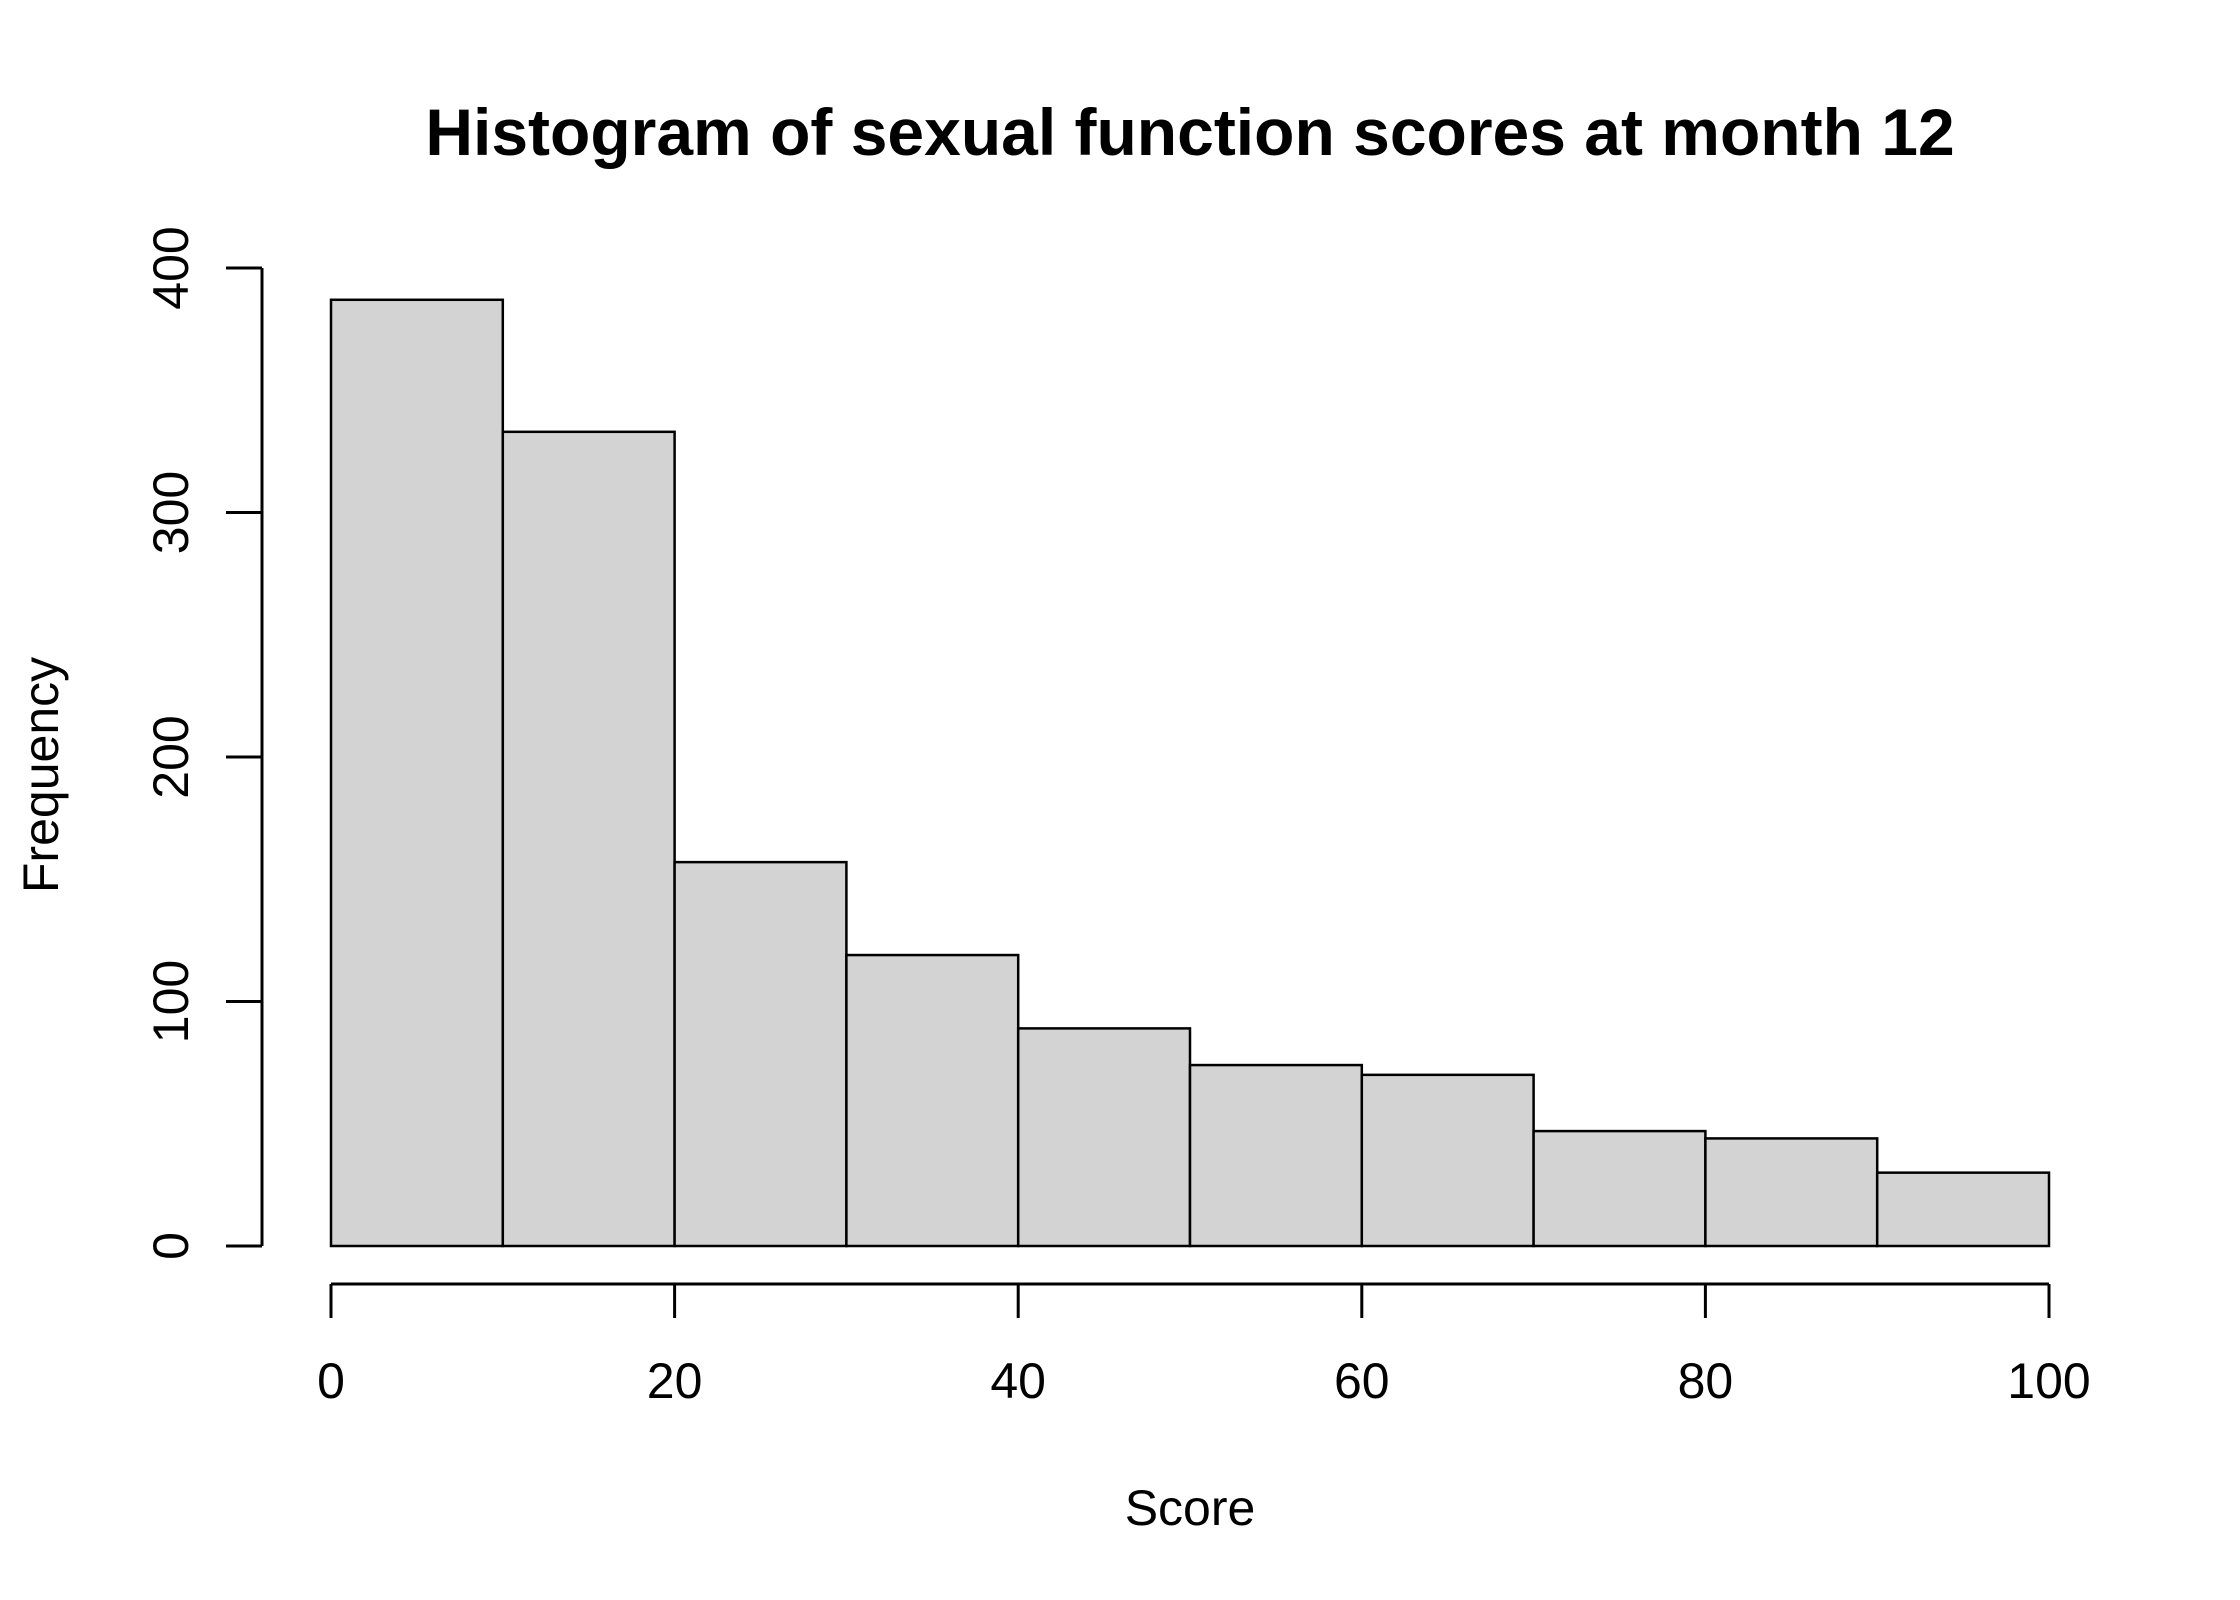  What do you see at coordinates (1204, 1345) in the screenshot?
I see `x-axis: 0 20 40 60 80 100` at bounding box center [1204, 1345].